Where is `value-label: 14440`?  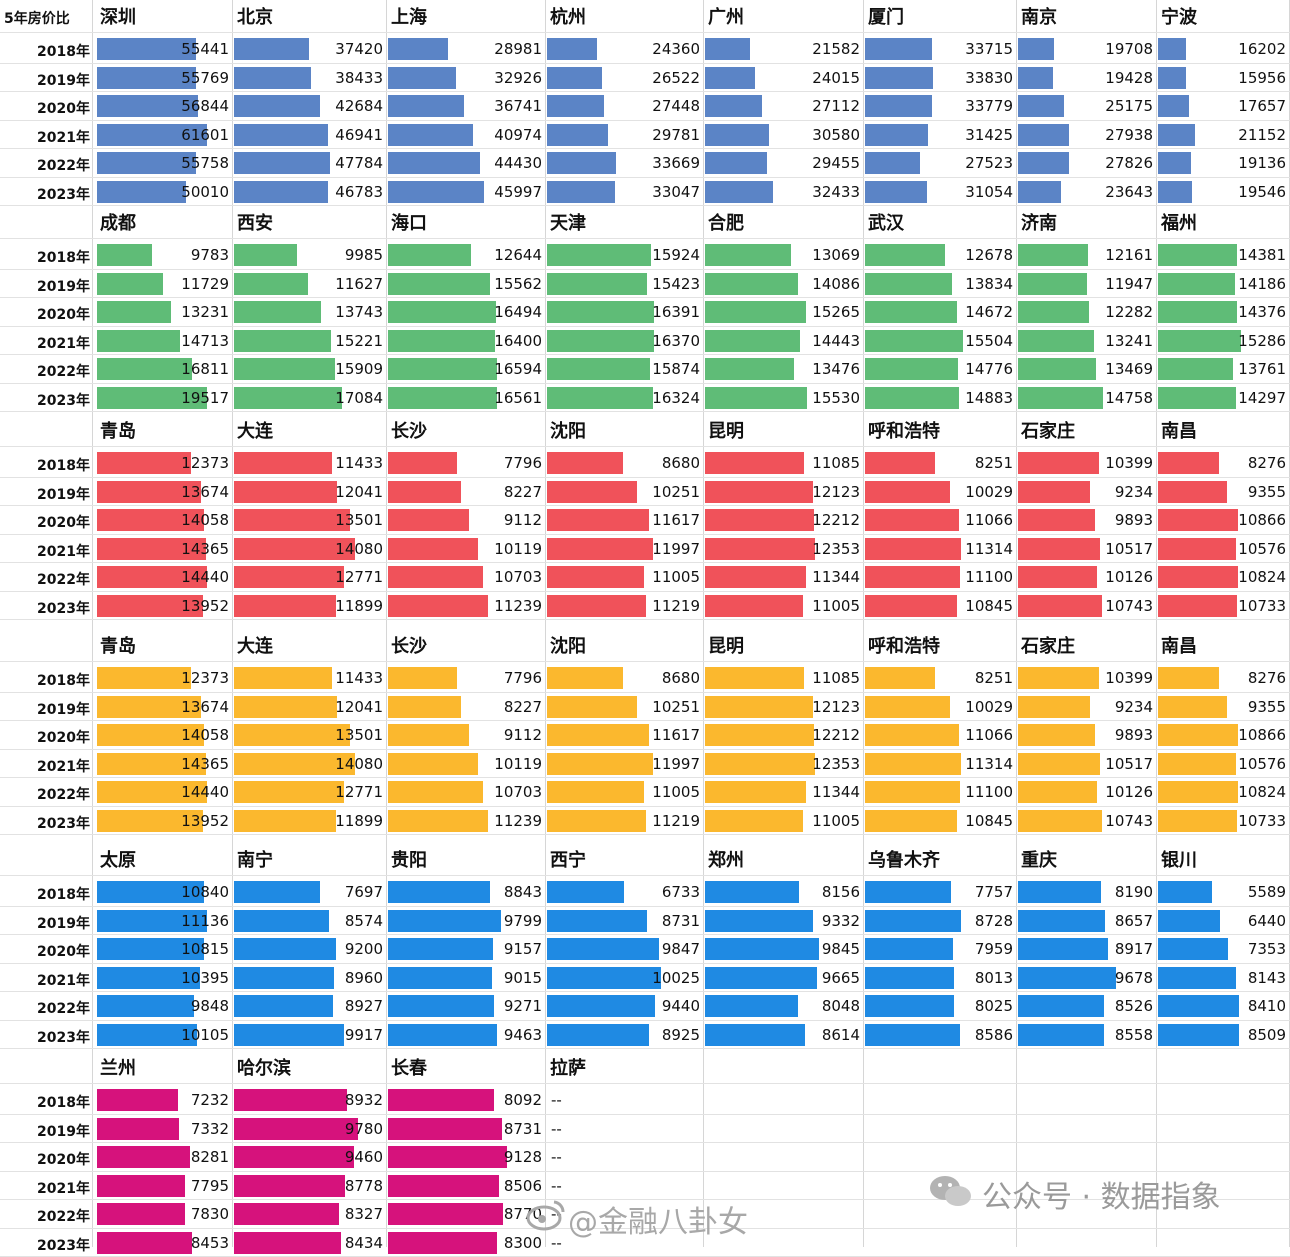 value-label: 14440 is located at coordinates (205, 792).